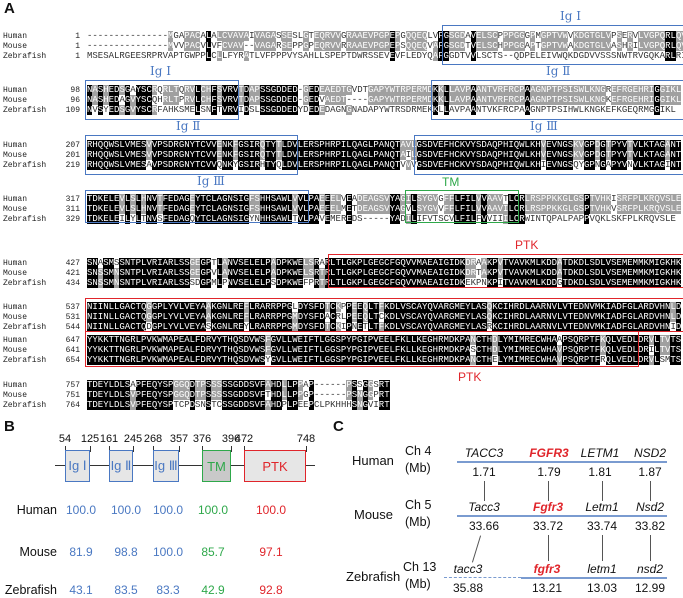  I want to click on similar-residues: EL, so click(335, 199).